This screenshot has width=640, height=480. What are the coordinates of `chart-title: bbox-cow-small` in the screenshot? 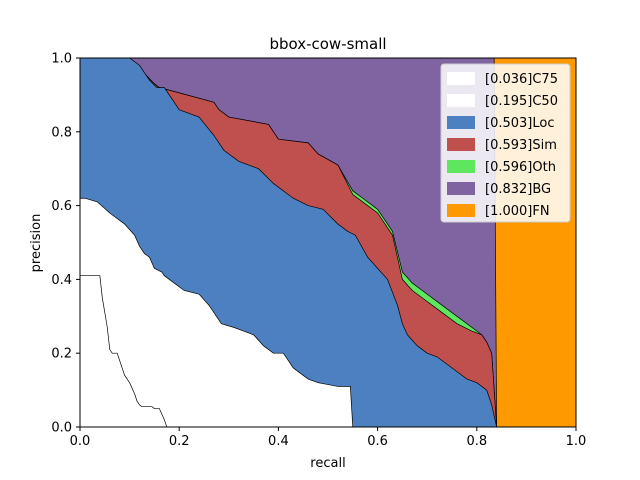 It's located at (327, 44).